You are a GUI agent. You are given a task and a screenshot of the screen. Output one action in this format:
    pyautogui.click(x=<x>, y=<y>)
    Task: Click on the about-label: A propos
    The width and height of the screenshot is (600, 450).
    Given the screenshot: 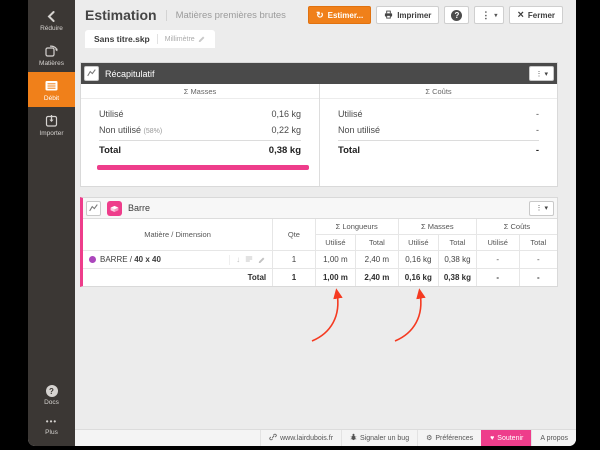 What is the action you would take?
    pyautogui.click(x=554, y=438)
    